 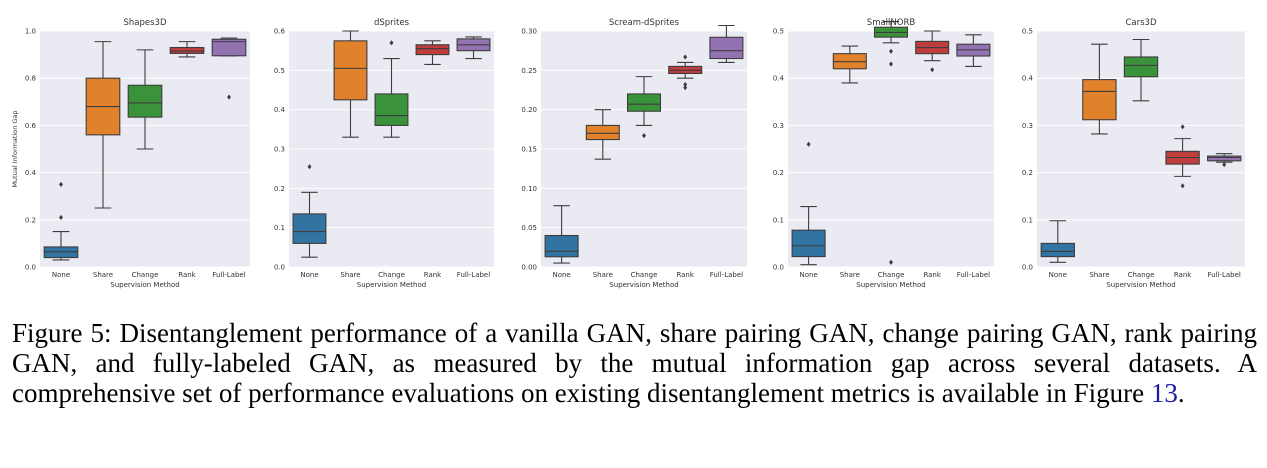 I want to click on y-tick-label-shapes3d: 1.0, so click(x=30, y=32).